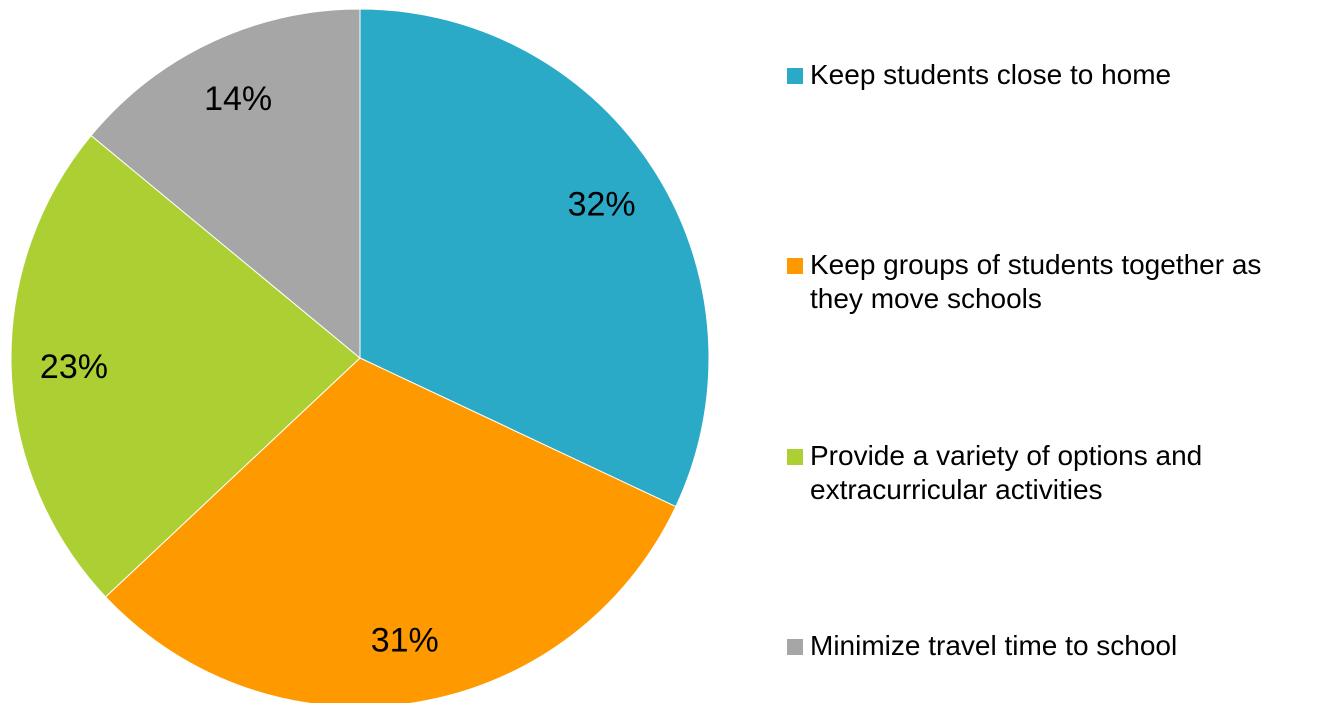  I want to click on legend-item-keep-students-close: Keep students close to home, so click(1059, 75).